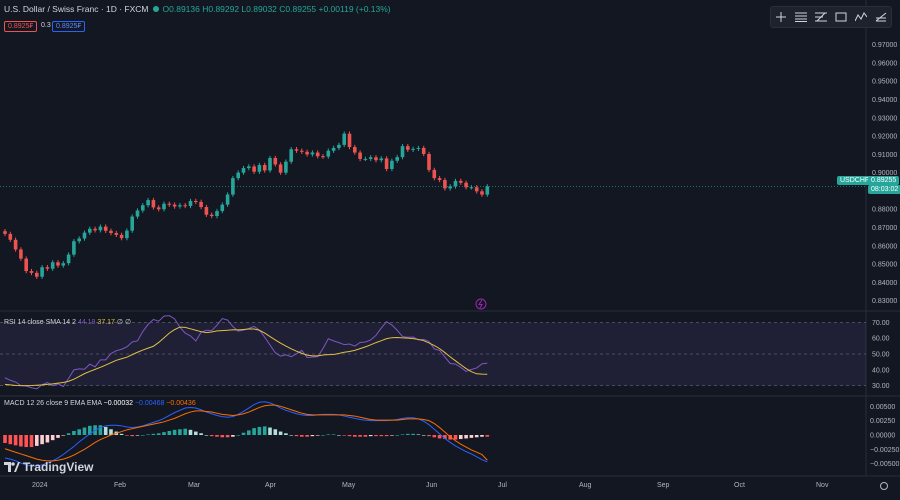  Describe the element at coordinates (53, 403) in the screenshot. I see `macd-legend-title: MACD 12 26 close 9 EMA EMA` at that location.